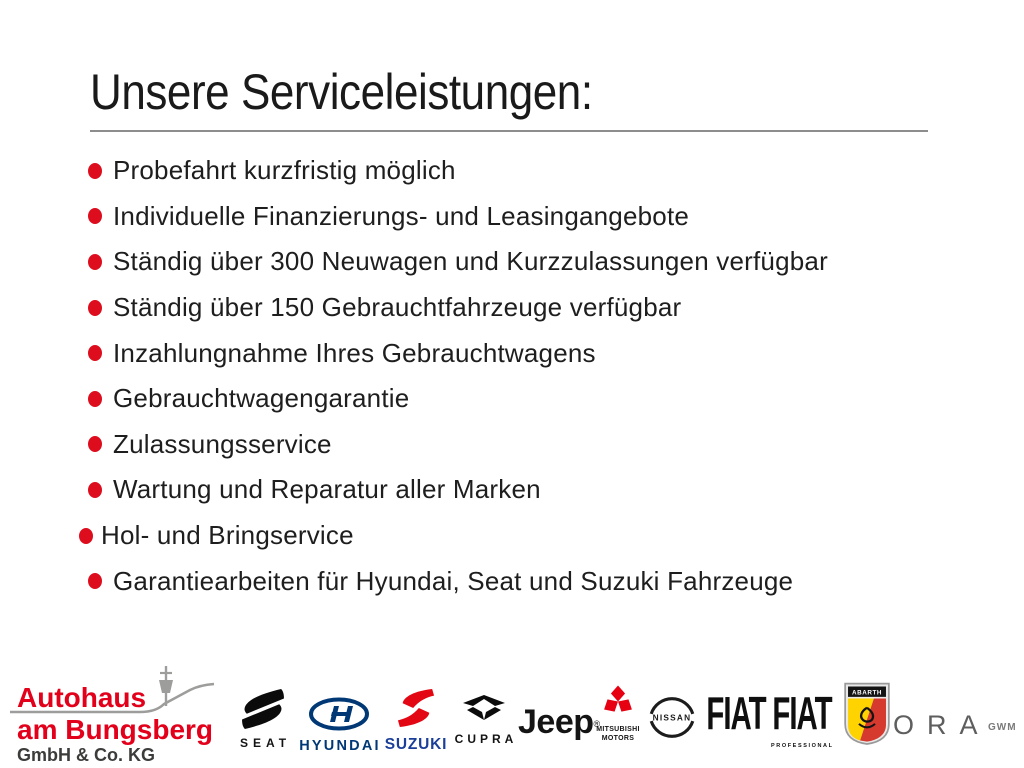  I want to click on list-item-label: Inzahlungnahme Ihres Gebrauchtwagens, so click(354, 352).